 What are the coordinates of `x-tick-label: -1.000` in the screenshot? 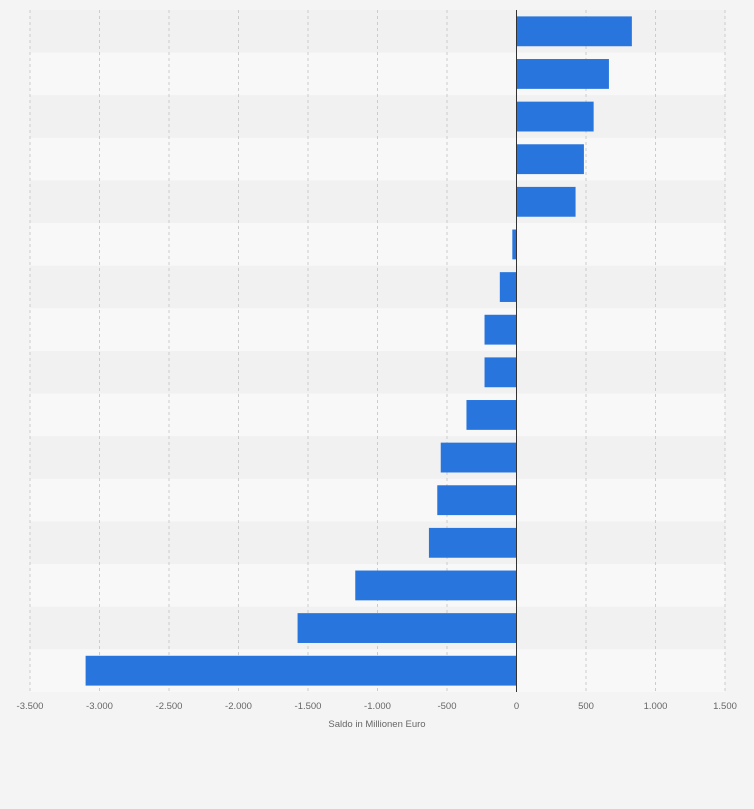 It's located at (377, 706).